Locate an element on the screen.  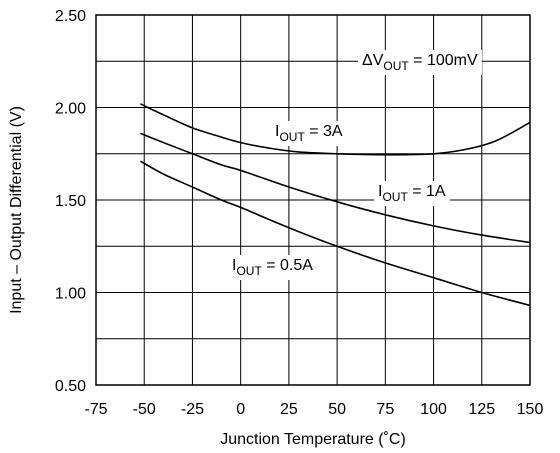
x-tick-label: 25 is located at coordinates (289, 409).